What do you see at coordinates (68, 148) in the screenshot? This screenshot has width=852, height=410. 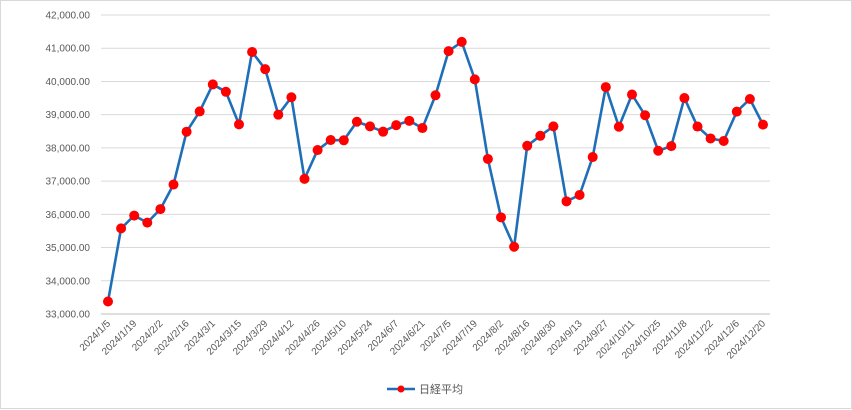 I see `y-tick-label: 38,000.00` at bounding box center [68, 148].